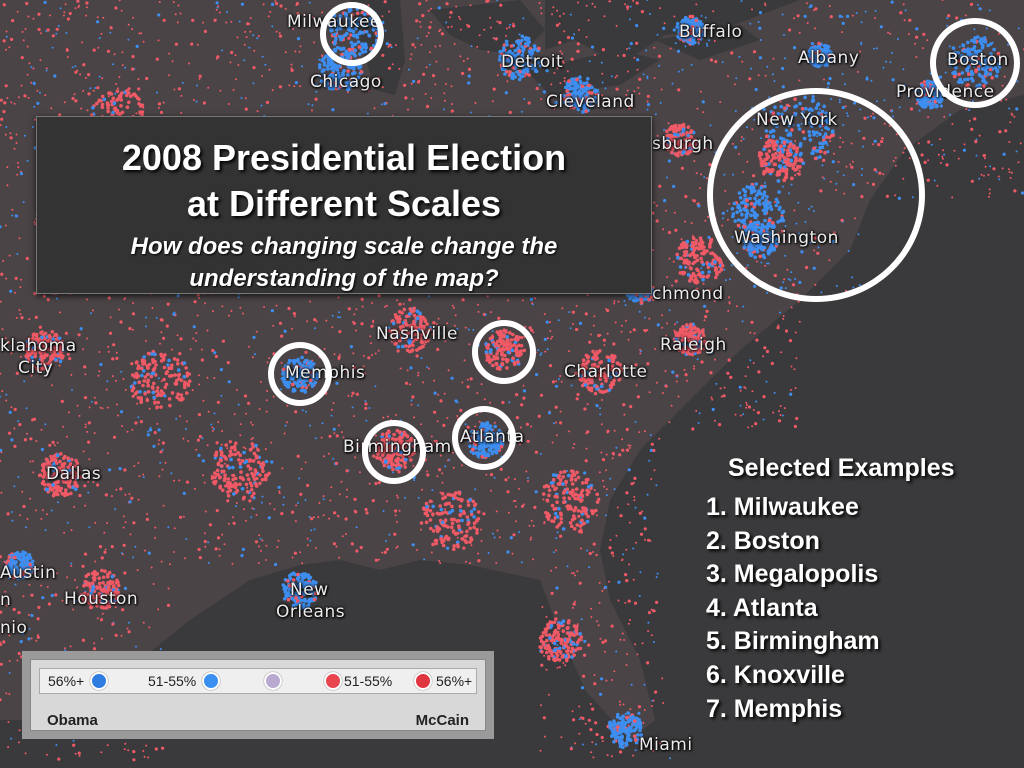  What do you see at coordinates (417, 334) in the screenshot?
I see `city-label-nashville: Nashville` at bounding box center [417, 334].